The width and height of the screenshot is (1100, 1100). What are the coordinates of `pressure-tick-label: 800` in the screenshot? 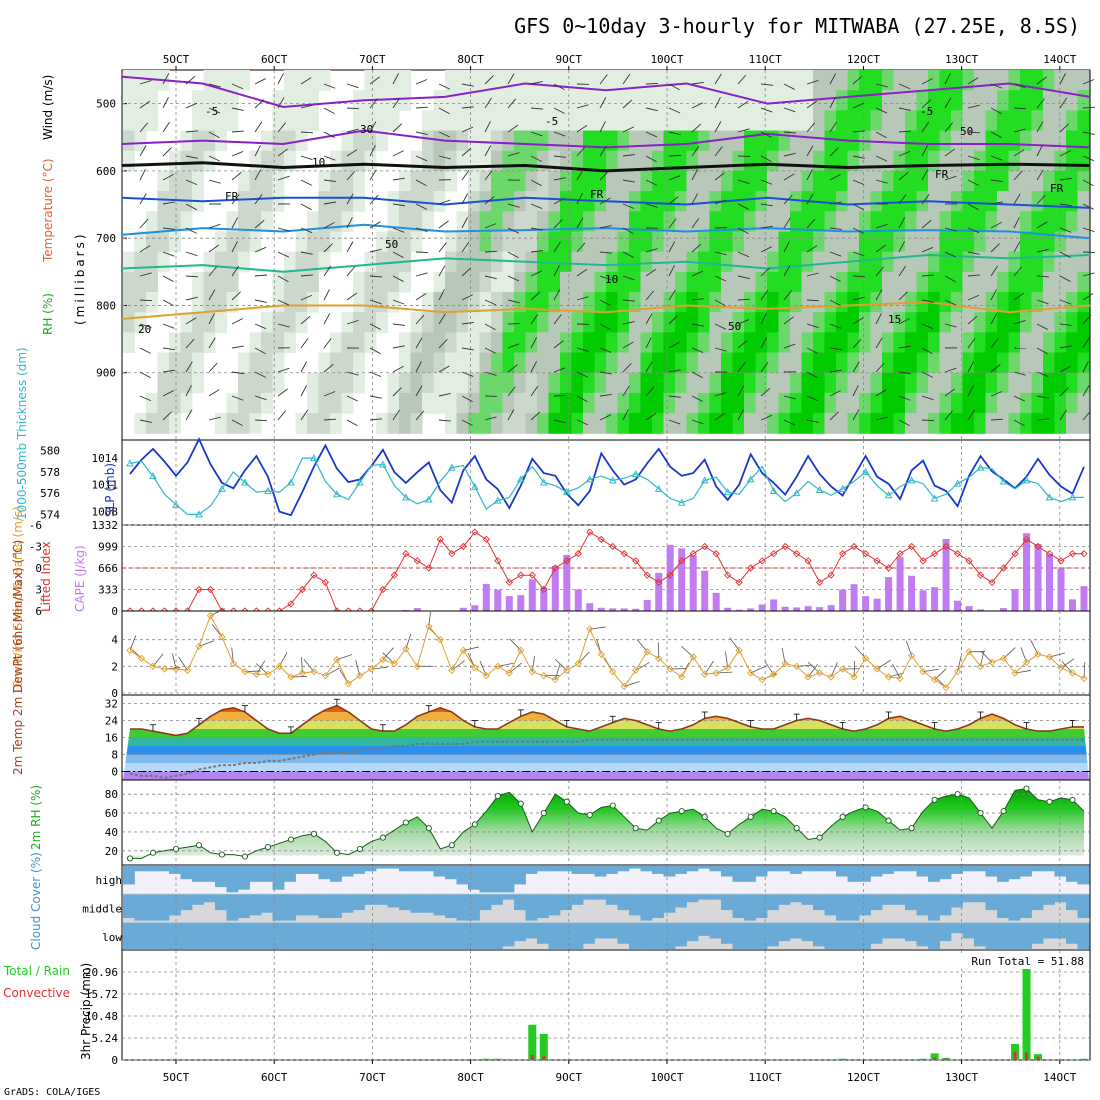 It's located at (106, 305).